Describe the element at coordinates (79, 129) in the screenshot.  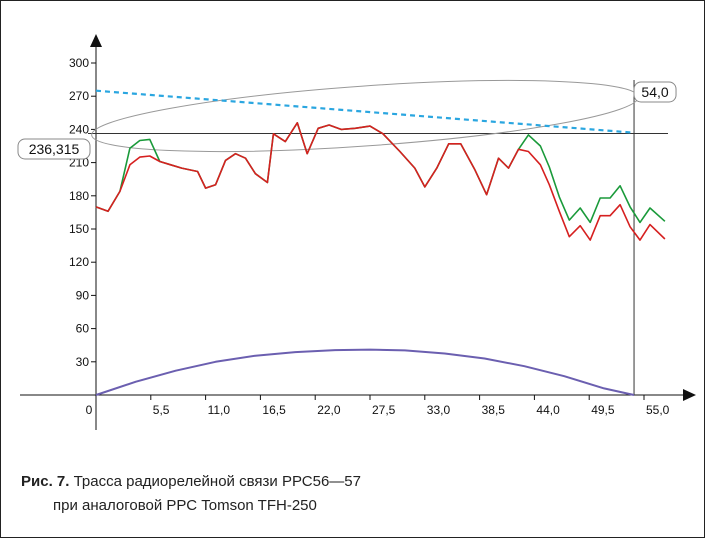
I see `y-tick-label: 240` at that location.